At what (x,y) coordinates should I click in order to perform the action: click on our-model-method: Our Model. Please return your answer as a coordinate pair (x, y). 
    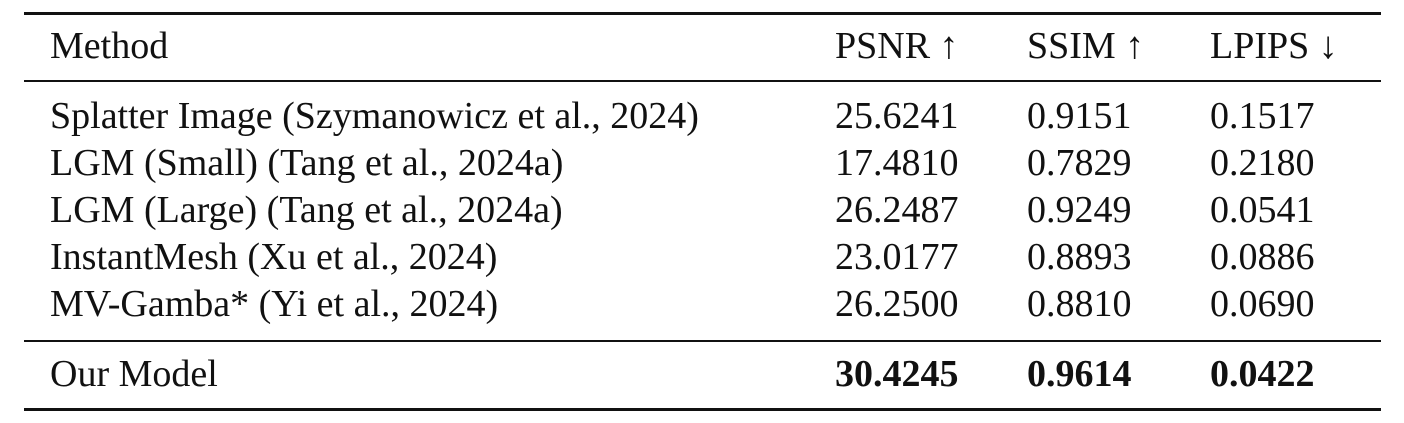
    Looking at the image, I should click on (134, 374).